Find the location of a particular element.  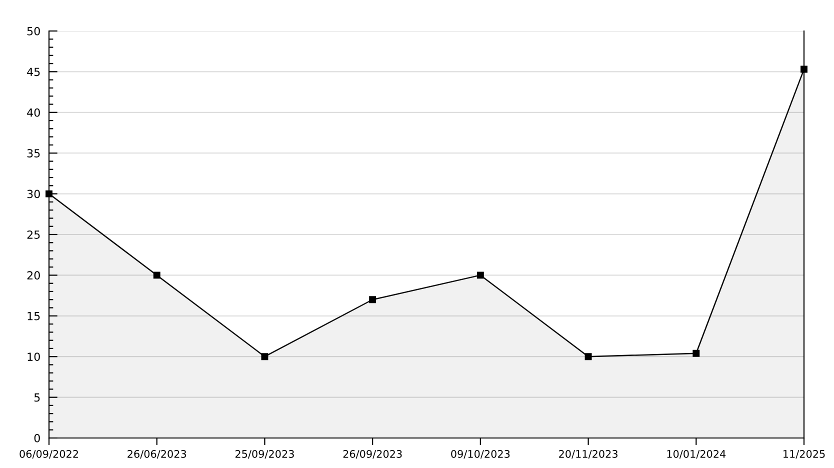

y-tick-label: 25 is located at coordinates (33, 234).